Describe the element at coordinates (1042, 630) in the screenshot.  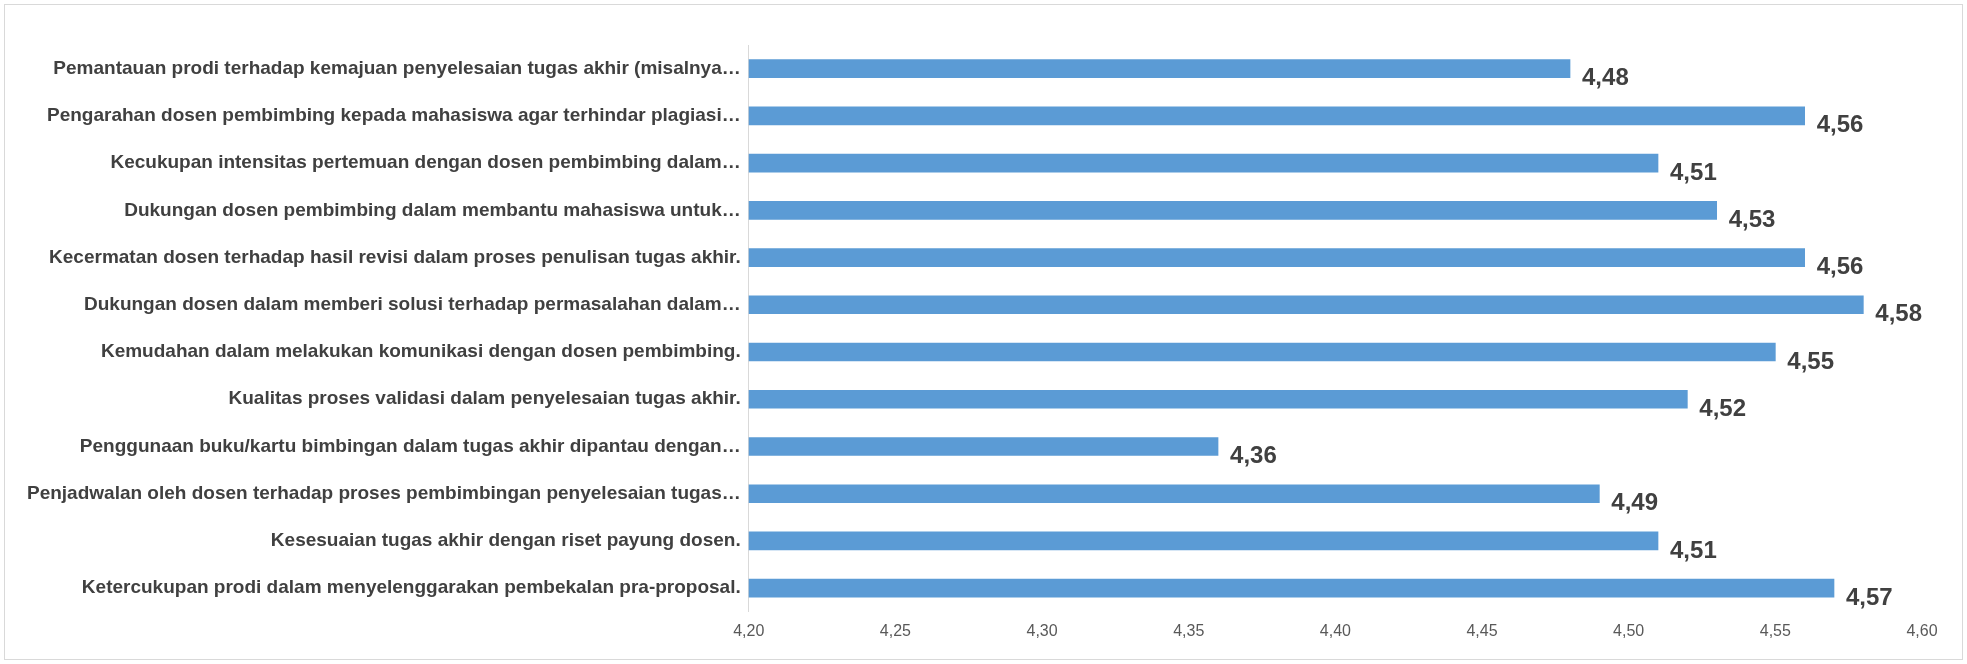
I see `x-tick-label: 4,30` at that location.